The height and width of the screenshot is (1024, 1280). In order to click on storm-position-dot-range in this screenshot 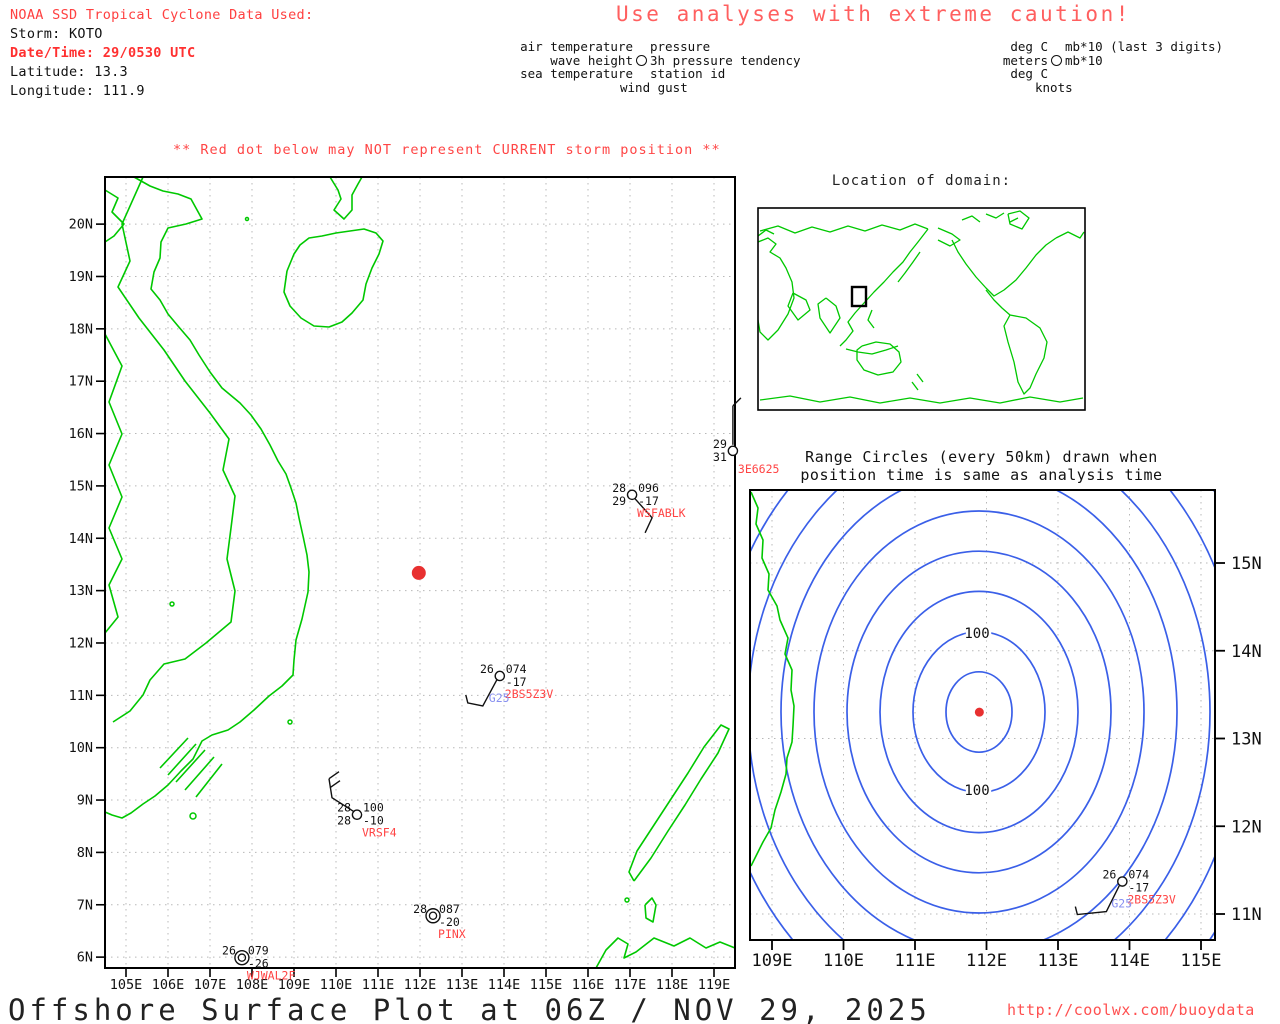, I will do `click(979, 712)`.